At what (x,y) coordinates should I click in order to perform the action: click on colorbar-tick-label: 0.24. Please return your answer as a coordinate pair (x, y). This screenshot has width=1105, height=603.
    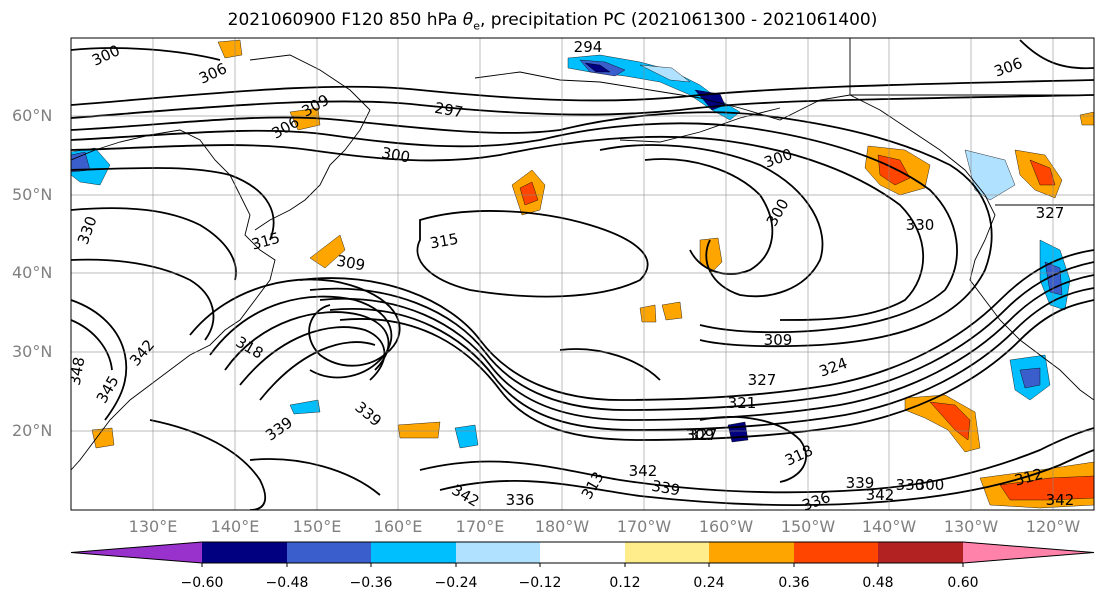
    Looking at the image, I should click on (709, 583).